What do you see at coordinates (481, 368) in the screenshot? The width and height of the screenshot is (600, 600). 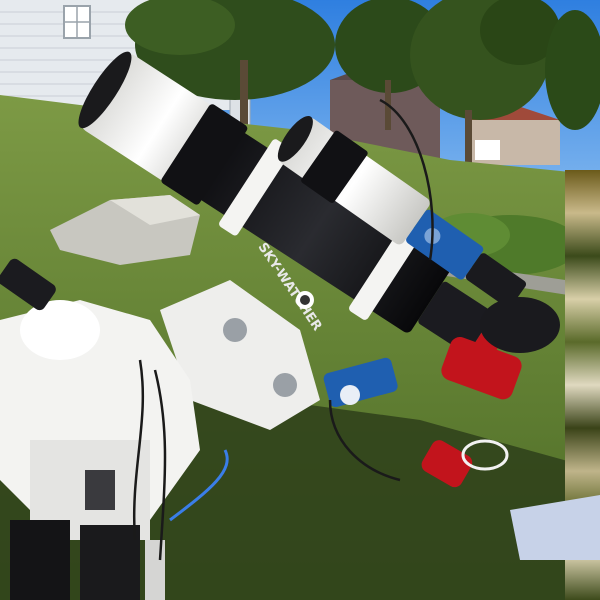 I see `guide-camera` at bounding box center [481, 368].